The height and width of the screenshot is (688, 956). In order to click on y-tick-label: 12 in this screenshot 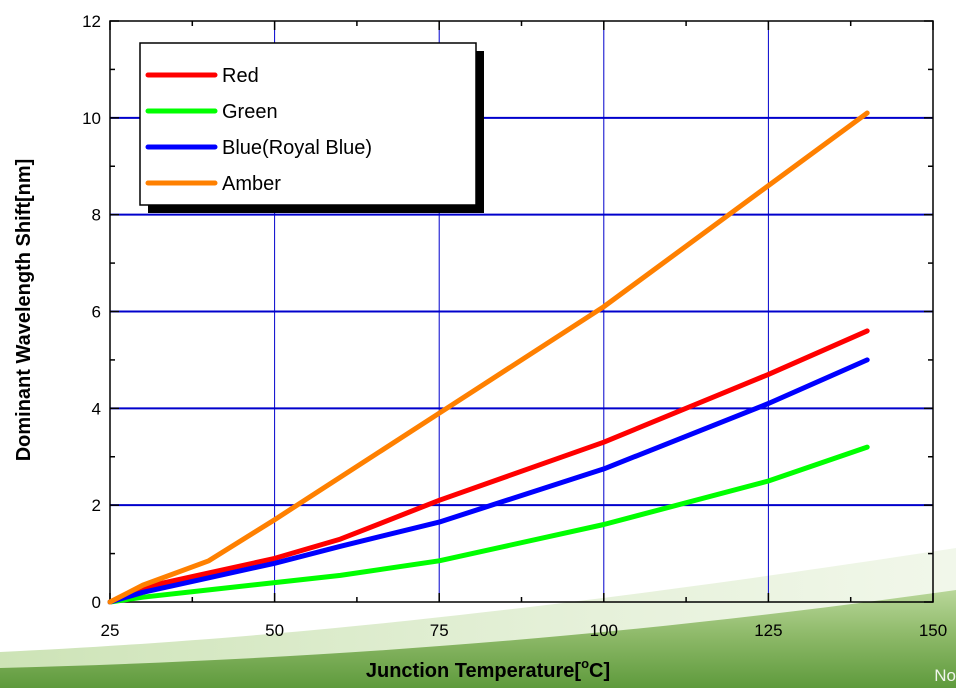, I will do `click(91, 21)`.